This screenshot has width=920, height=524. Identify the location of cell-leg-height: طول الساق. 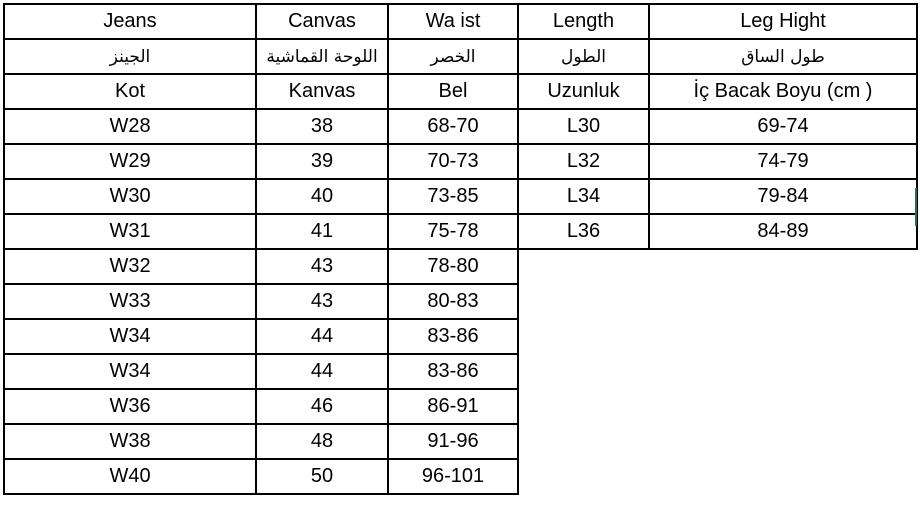
(783, 56).